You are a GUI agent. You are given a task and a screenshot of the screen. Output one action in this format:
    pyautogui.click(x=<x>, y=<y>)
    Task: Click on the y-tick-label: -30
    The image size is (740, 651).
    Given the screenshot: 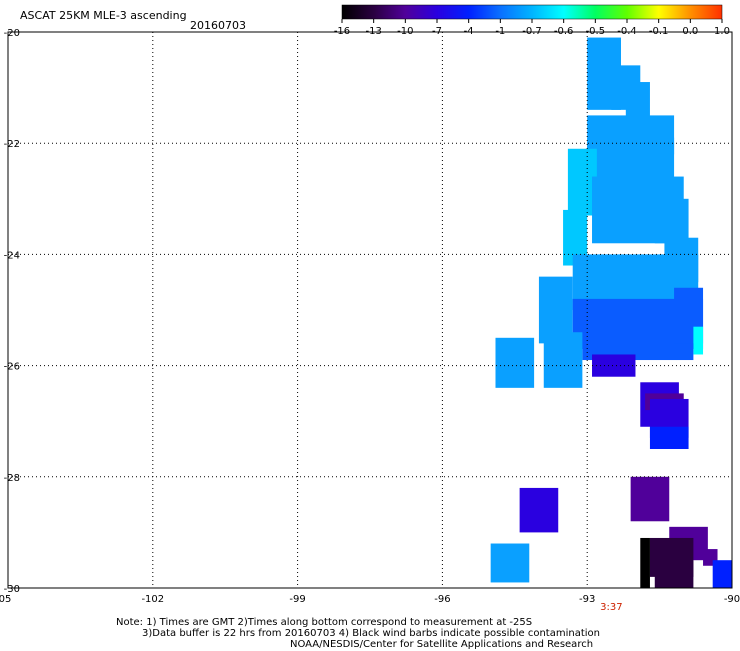 What is the action you would take?
    pyautogui.click(x=12, y=589)
    